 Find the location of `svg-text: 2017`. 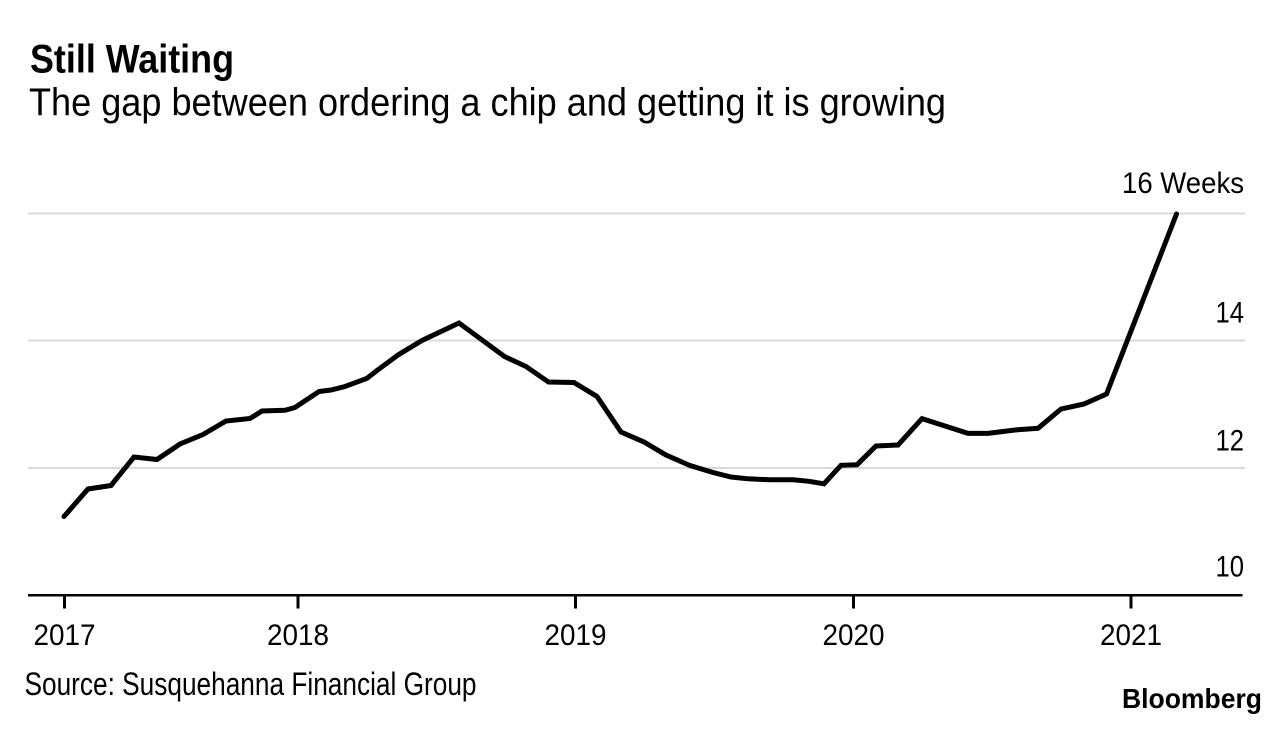

svg-text: 2017 is located at coordinates (65, 635).